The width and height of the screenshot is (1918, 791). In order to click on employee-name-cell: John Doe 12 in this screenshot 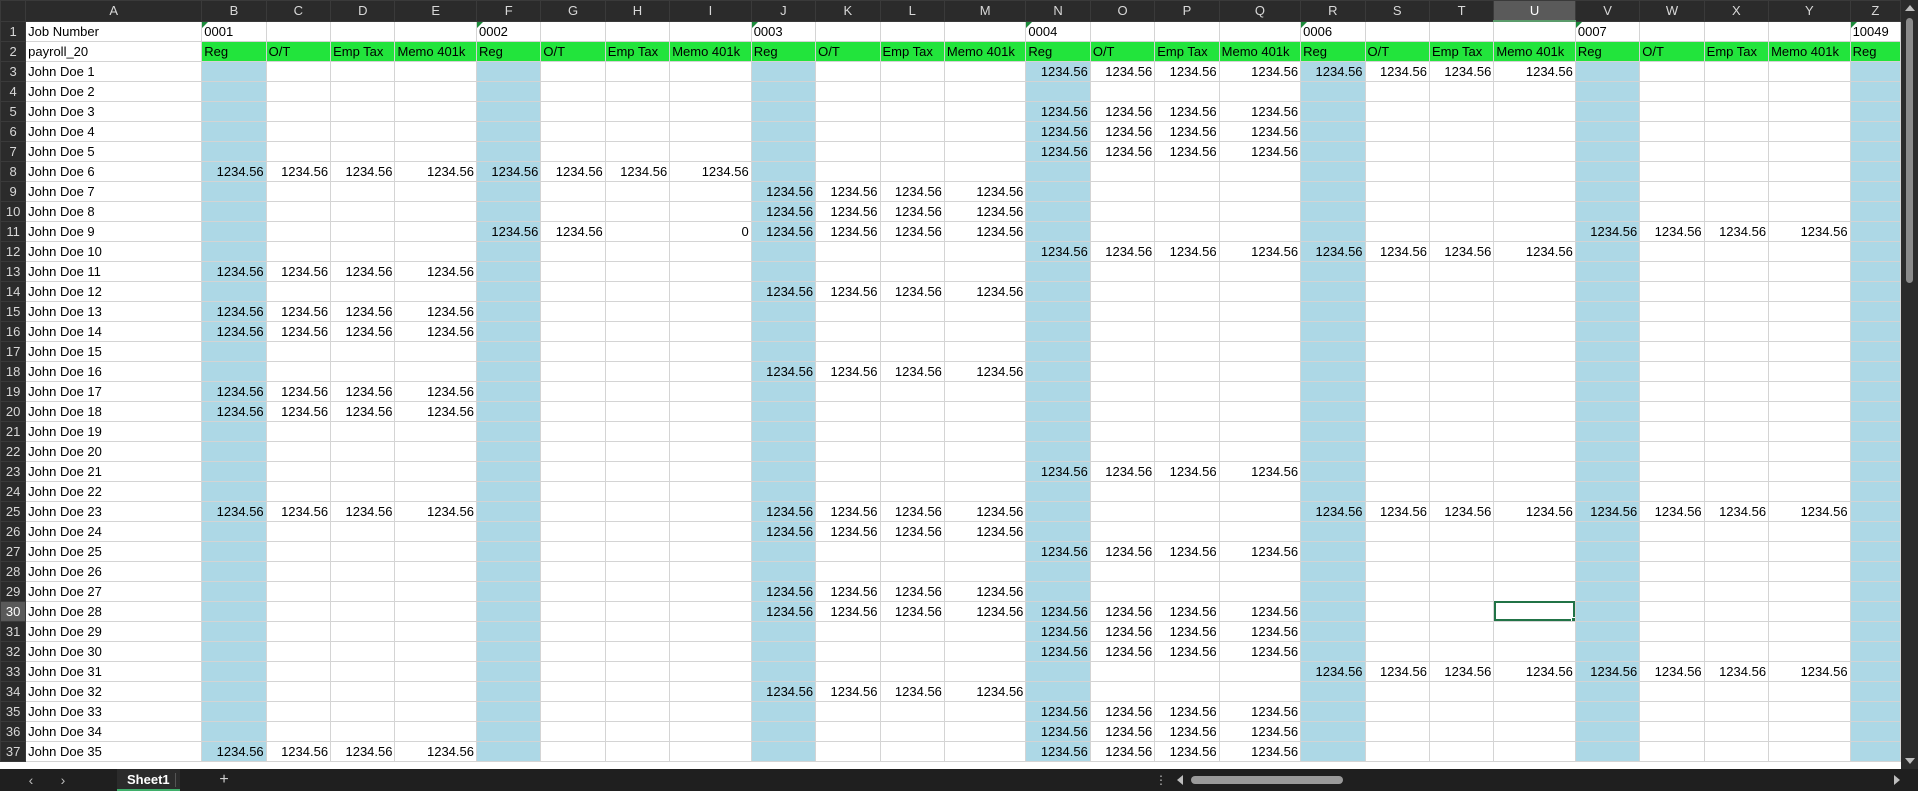, I will do `click(114, 291)`.